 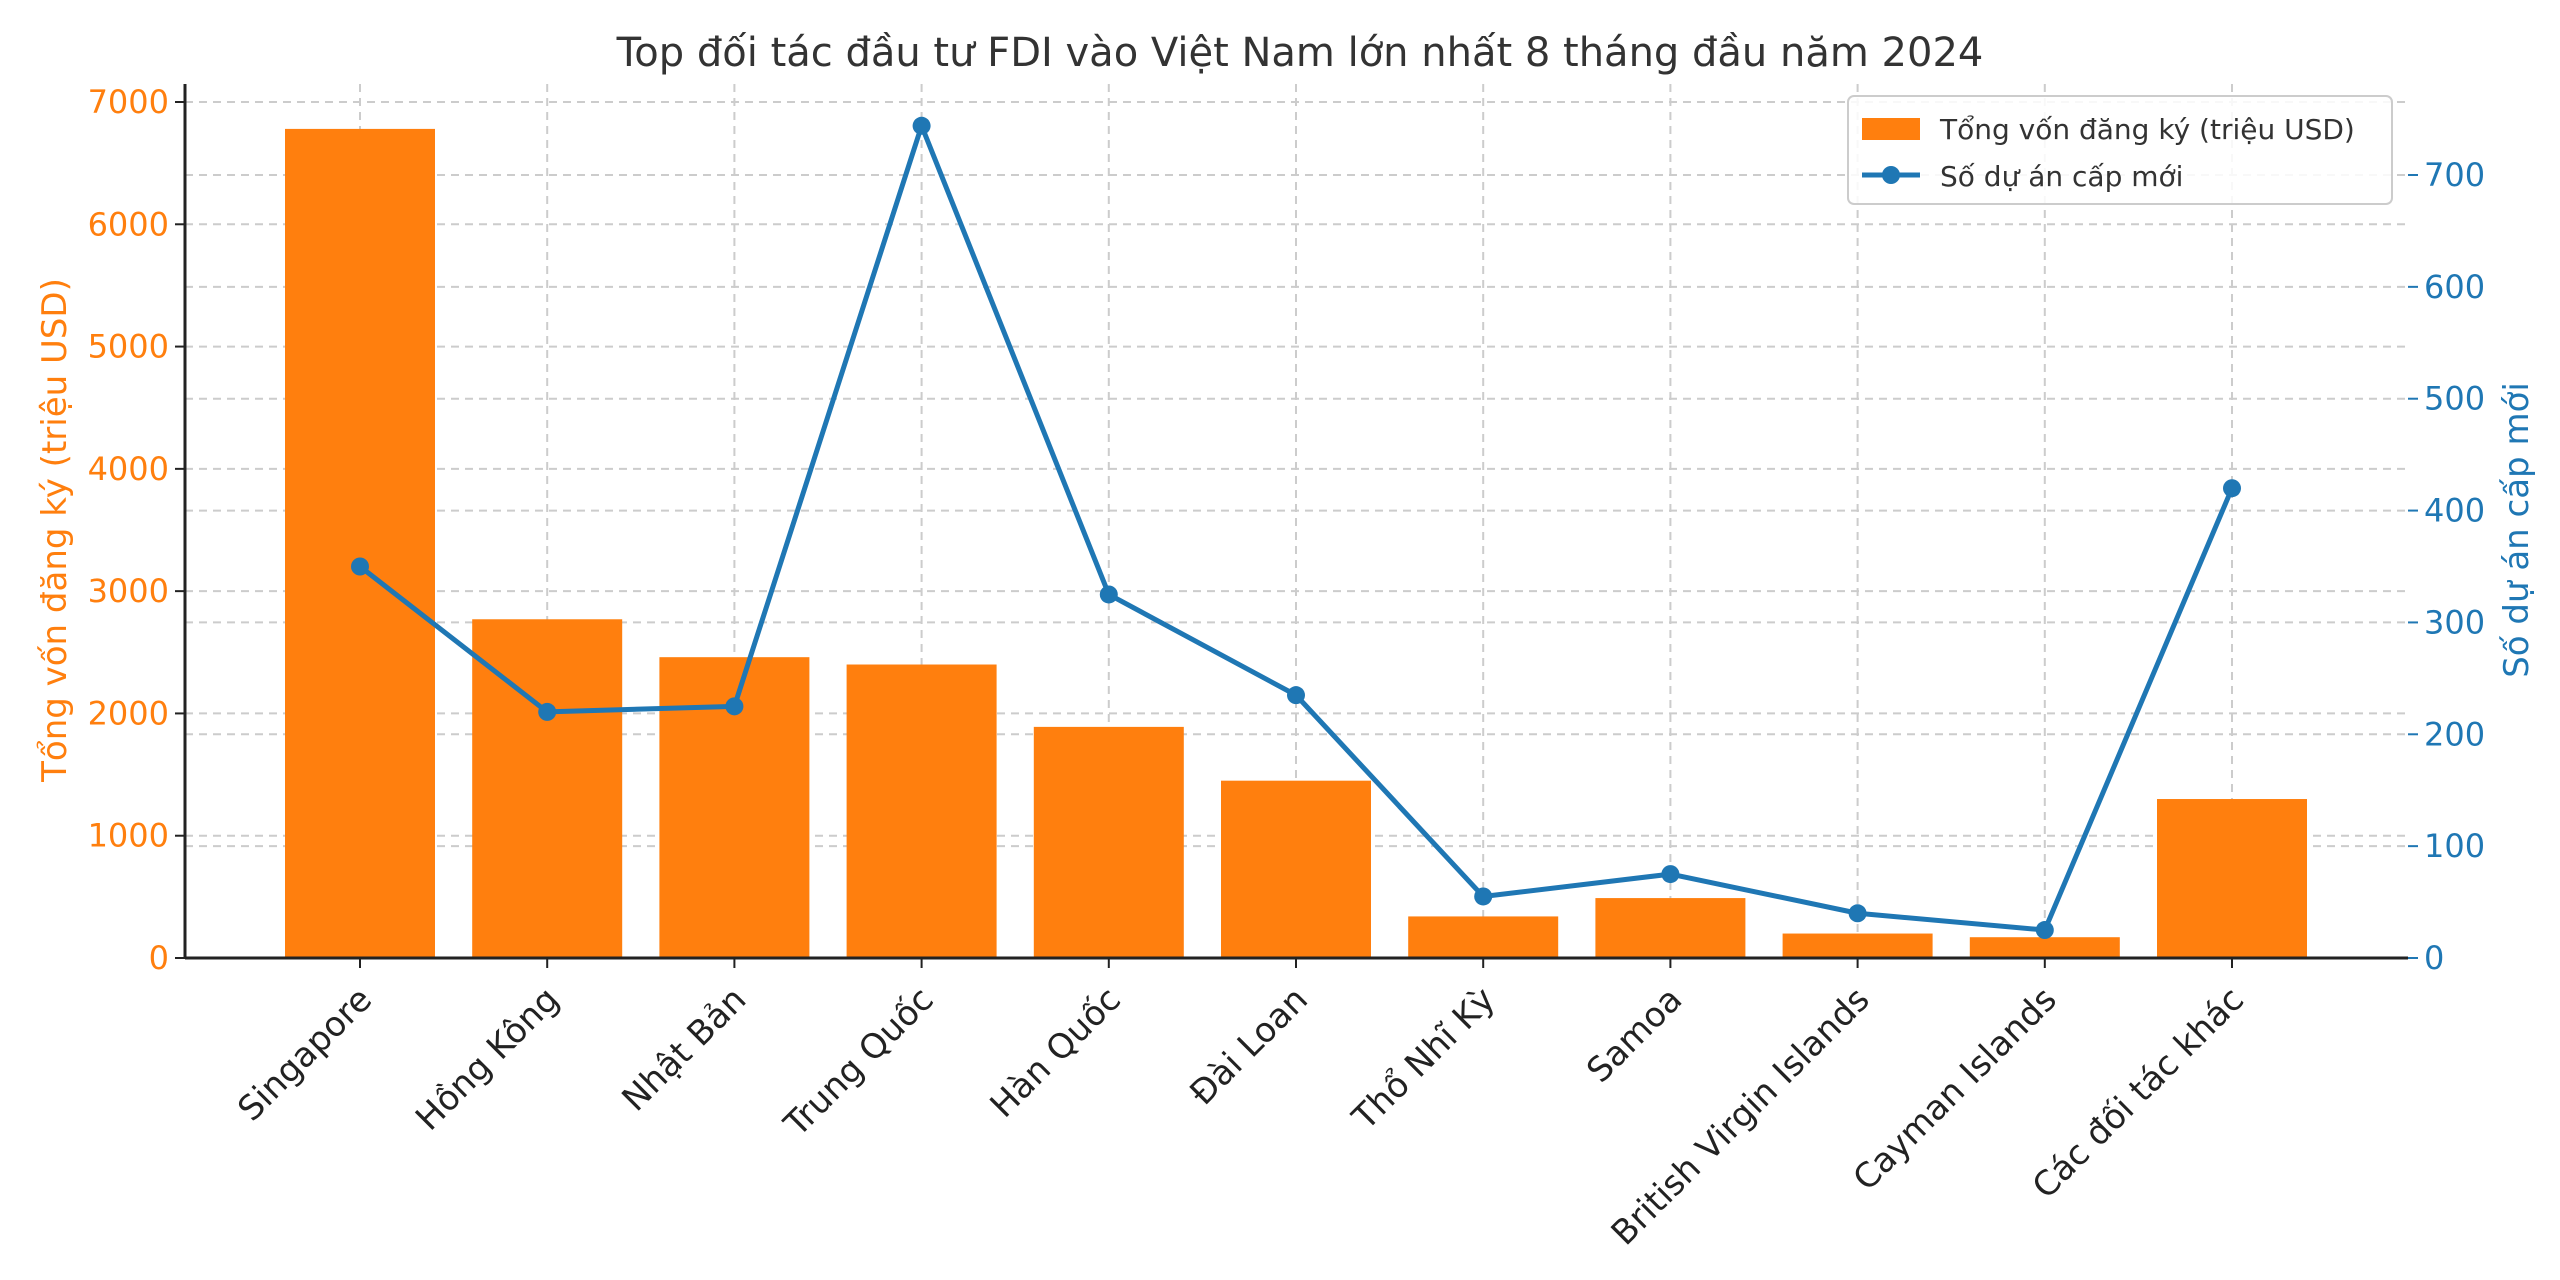 What do you see at coordinates (55, 530) in the screenshot?
I see `y-axis-label: Tổng vốn đăng ký (triệu USD)` at bounding box center [55, 530].